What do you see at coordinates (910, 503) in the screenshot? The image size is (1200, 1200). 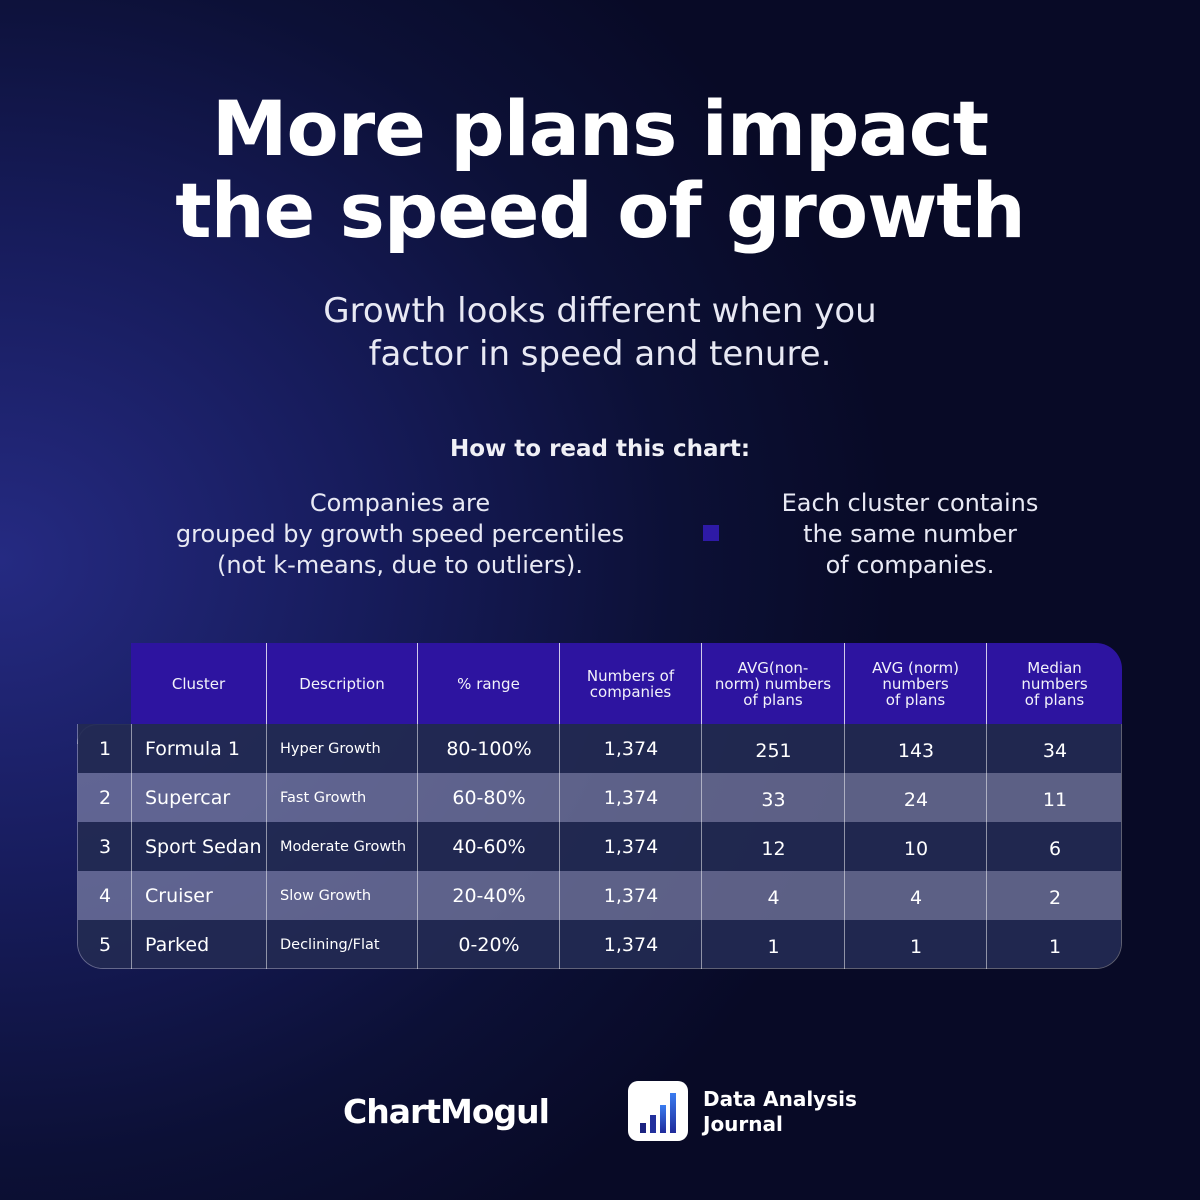 I see `note-right-line: Each cluster contains` at bounding box center [910, 503].